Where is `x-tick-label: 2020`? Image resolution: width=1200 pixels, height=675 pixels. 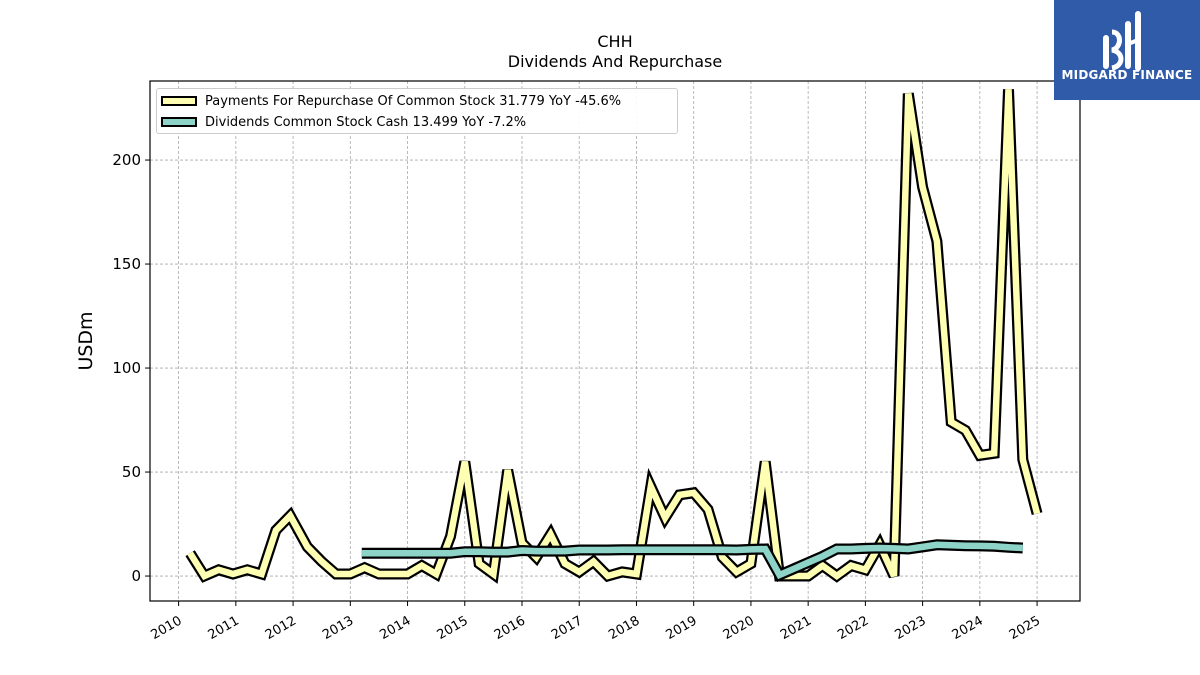
x-tick-label: 2020 is located at coordinates (739, 628).